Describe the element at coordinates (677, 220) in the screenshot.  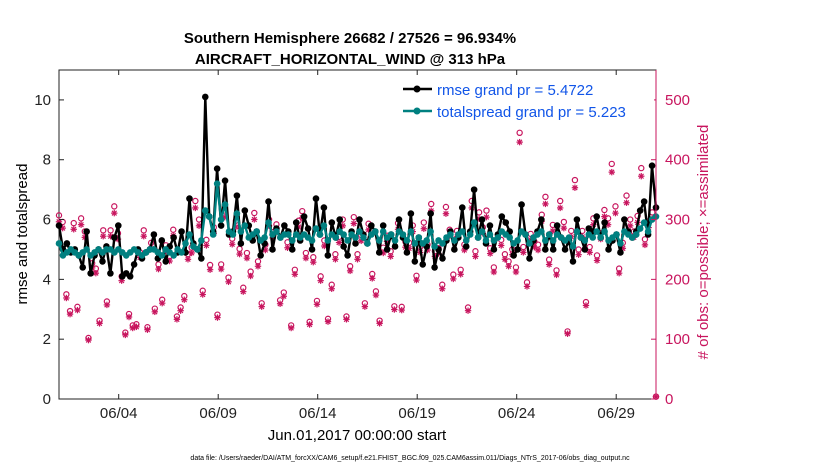
I see `y-right-tick-label: 300` at that location.